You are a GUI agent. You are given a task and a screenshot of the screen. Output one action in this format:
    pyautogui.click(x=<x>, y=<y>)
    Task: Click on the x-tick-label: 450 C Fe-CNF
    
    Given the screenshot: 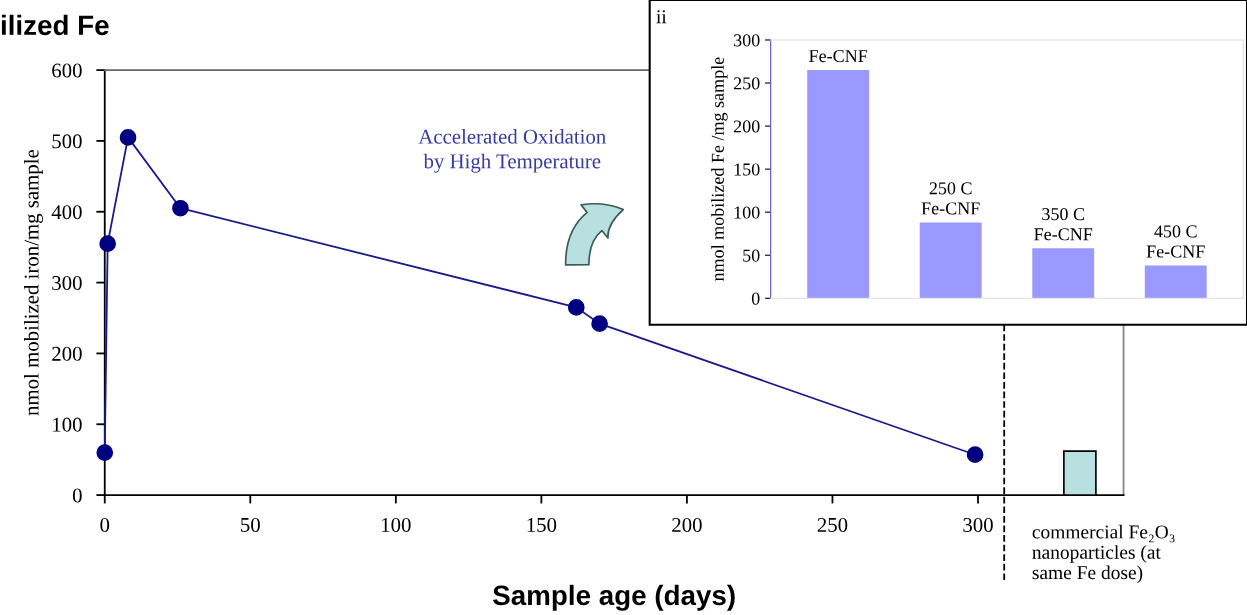 What is the action you would take?
    pyautogui.click(x=1175, y=241)
    